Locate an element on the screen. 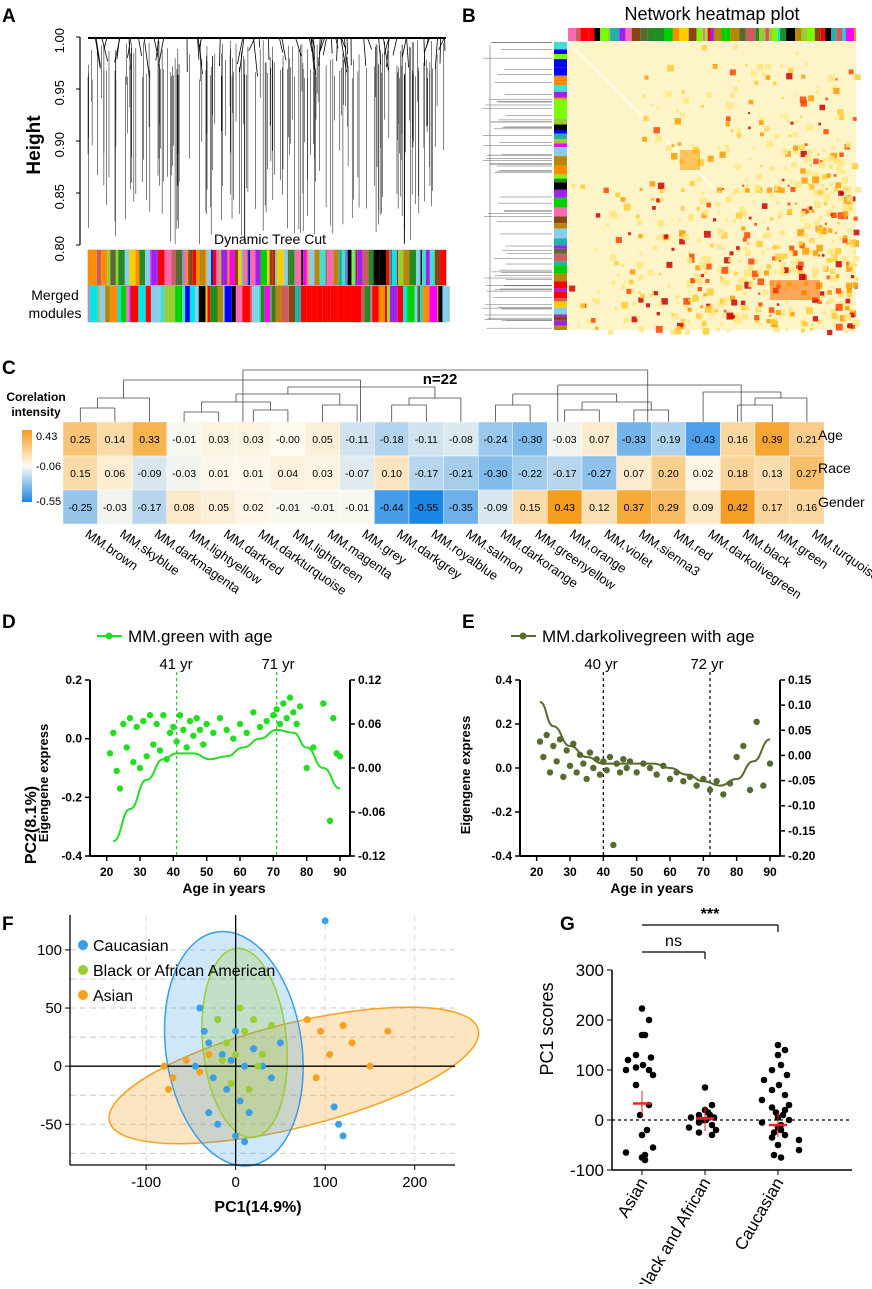 The height and width of the screenshot is (1289, 872). e-vline-label-1: 40 yr is located at coordinates (600, 664).